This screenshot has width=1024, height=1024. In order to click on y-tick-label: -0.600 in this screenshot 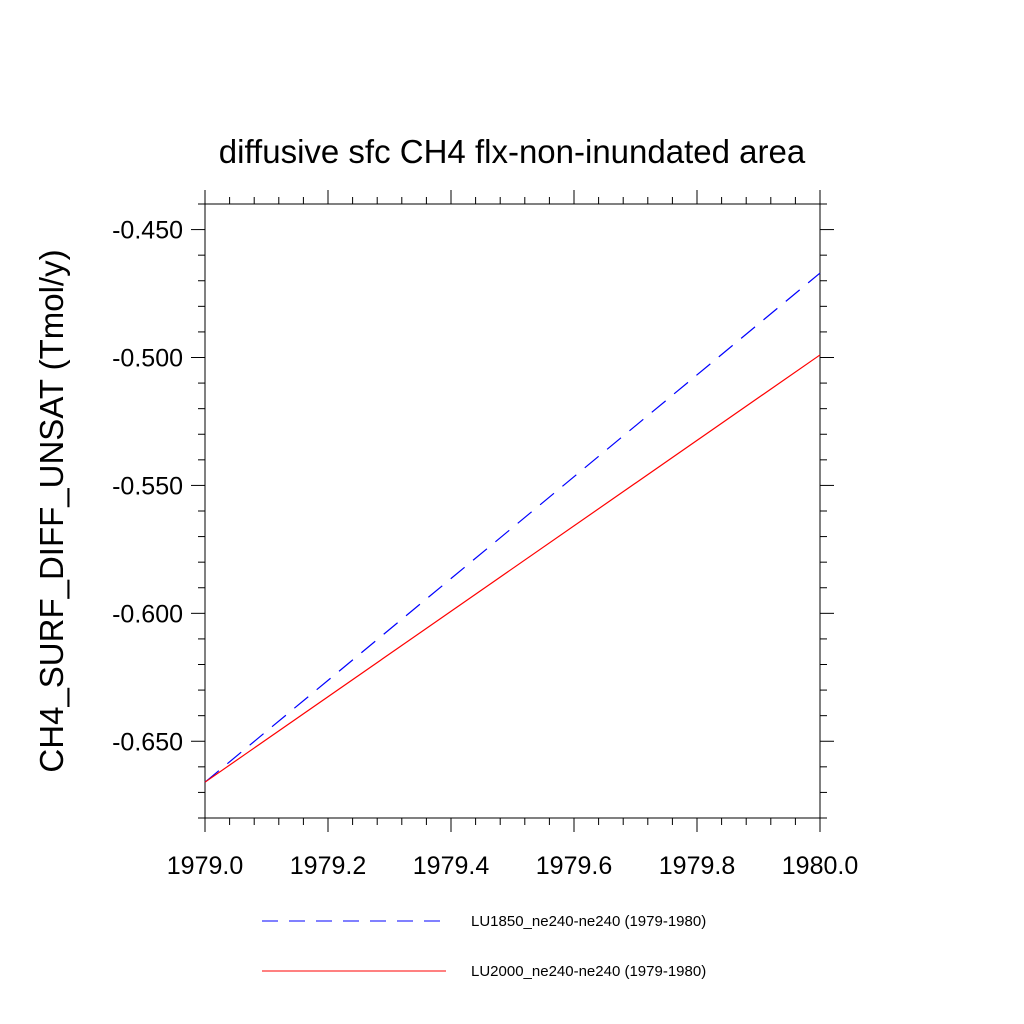, I will do `click(147, 614)`.